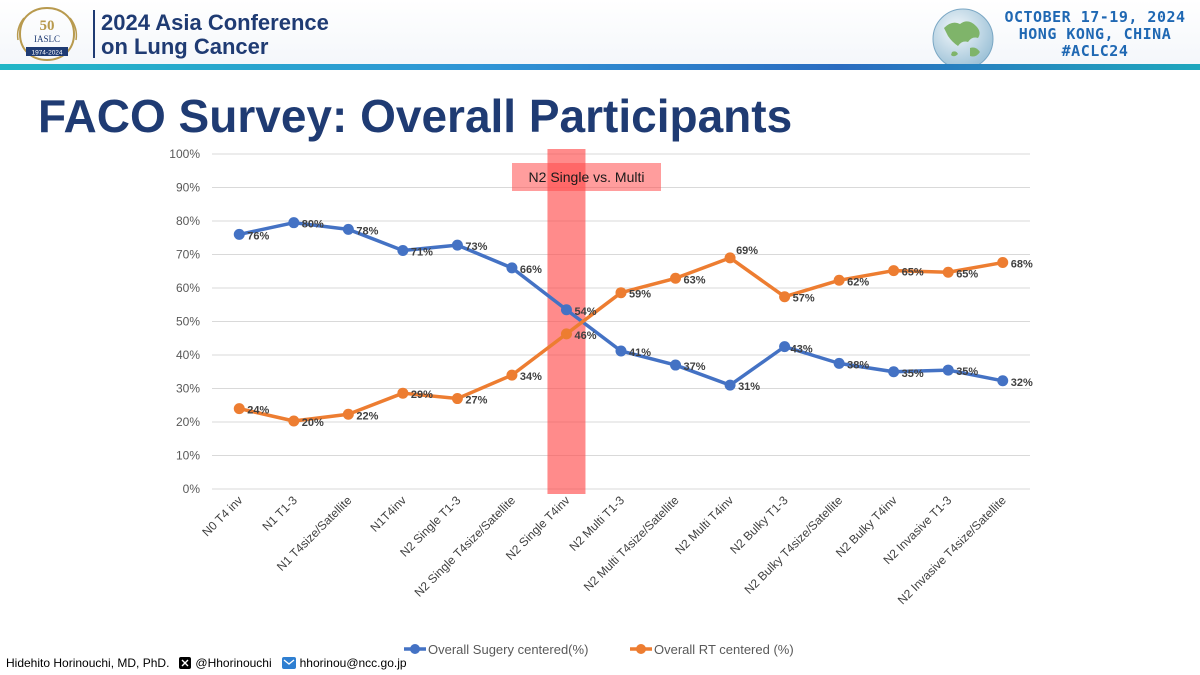 The image size is (1200, 675). What do you see at coordinates (695, 280) in the screenshot?
I see `data-label: 63%` at bounding box center [695, 280].